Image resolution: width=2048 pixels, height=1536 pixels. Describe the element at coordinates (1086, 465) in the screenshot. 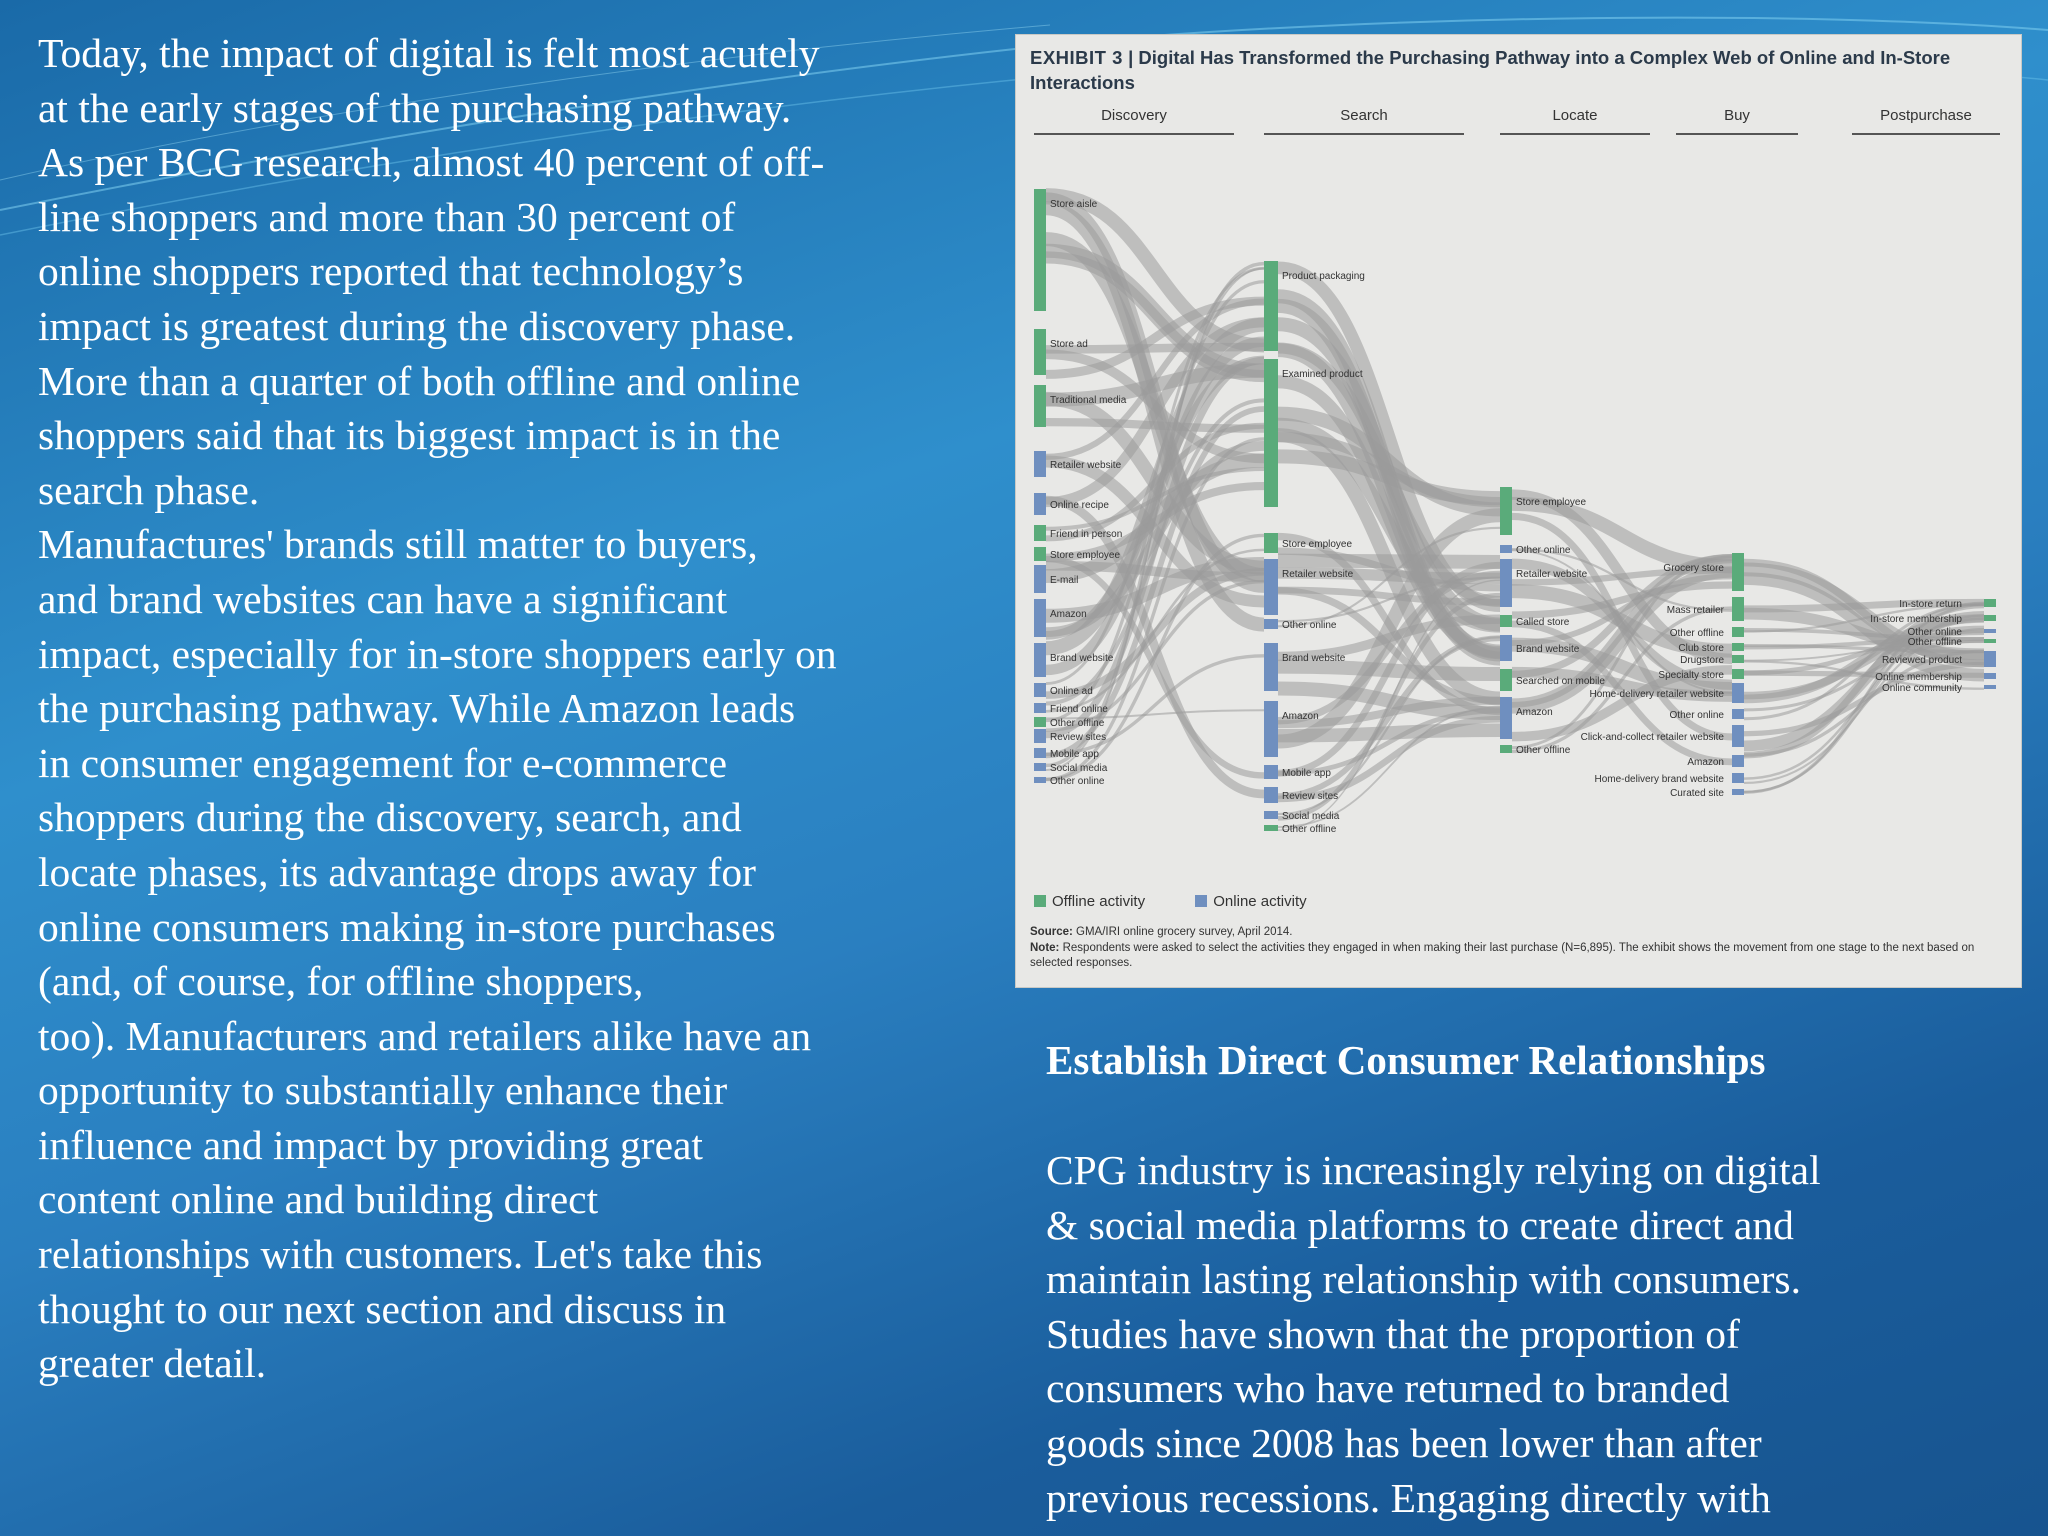

I see `node-label-discovery-3: Retailer website` at that location.